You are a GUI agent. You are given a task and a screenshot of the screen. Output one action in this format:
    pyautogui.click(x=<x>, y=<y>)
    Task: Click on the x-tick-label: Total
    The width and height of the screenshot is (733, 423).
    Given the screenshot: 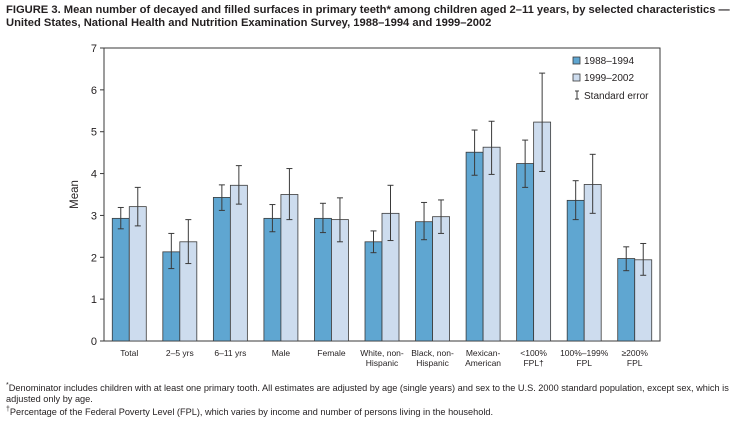 What is the action you would take?
    pyautogui.click(x=129, y=353)
    